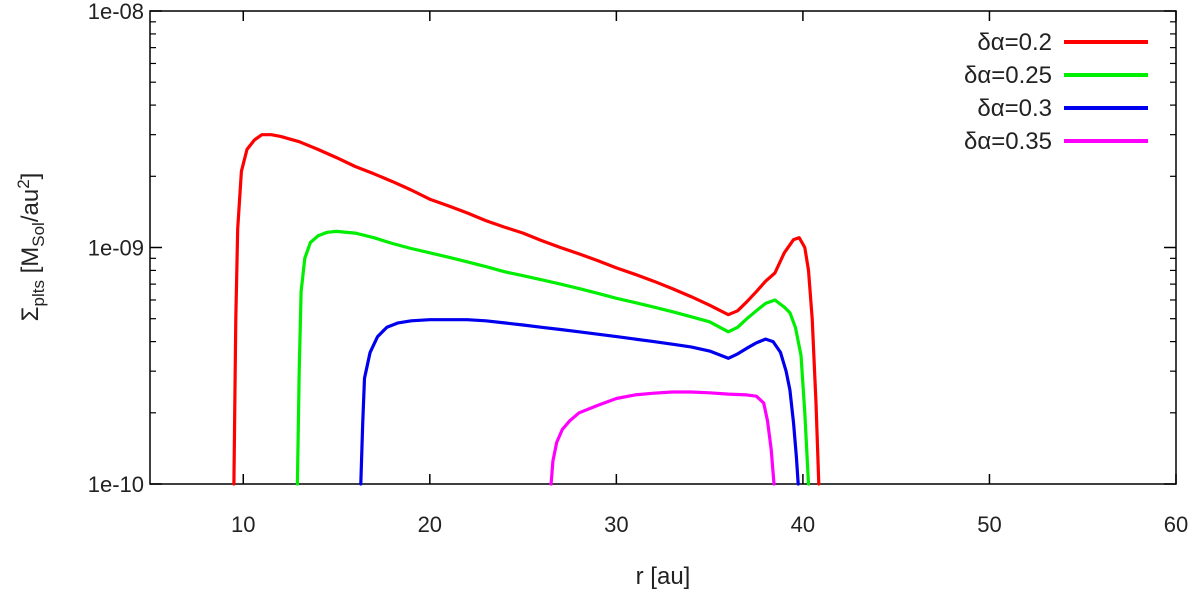 The image size is (1200, 589). Describe the element at coordinates (243, 524) in the screenshot. I see `x-tick-label: 10` at that location.